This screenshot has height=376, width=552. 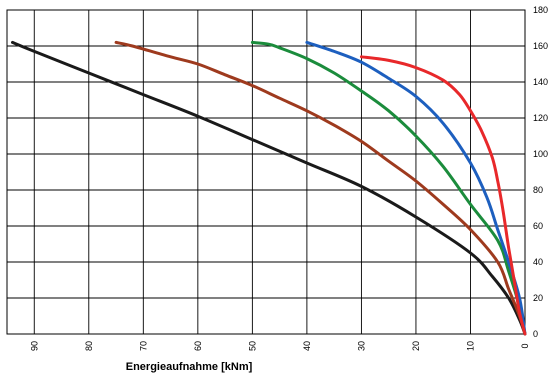 I want to click on x-tick-labels: 90 80 70 60 50 40 30 20 10 0, so click(x=279, y=346).